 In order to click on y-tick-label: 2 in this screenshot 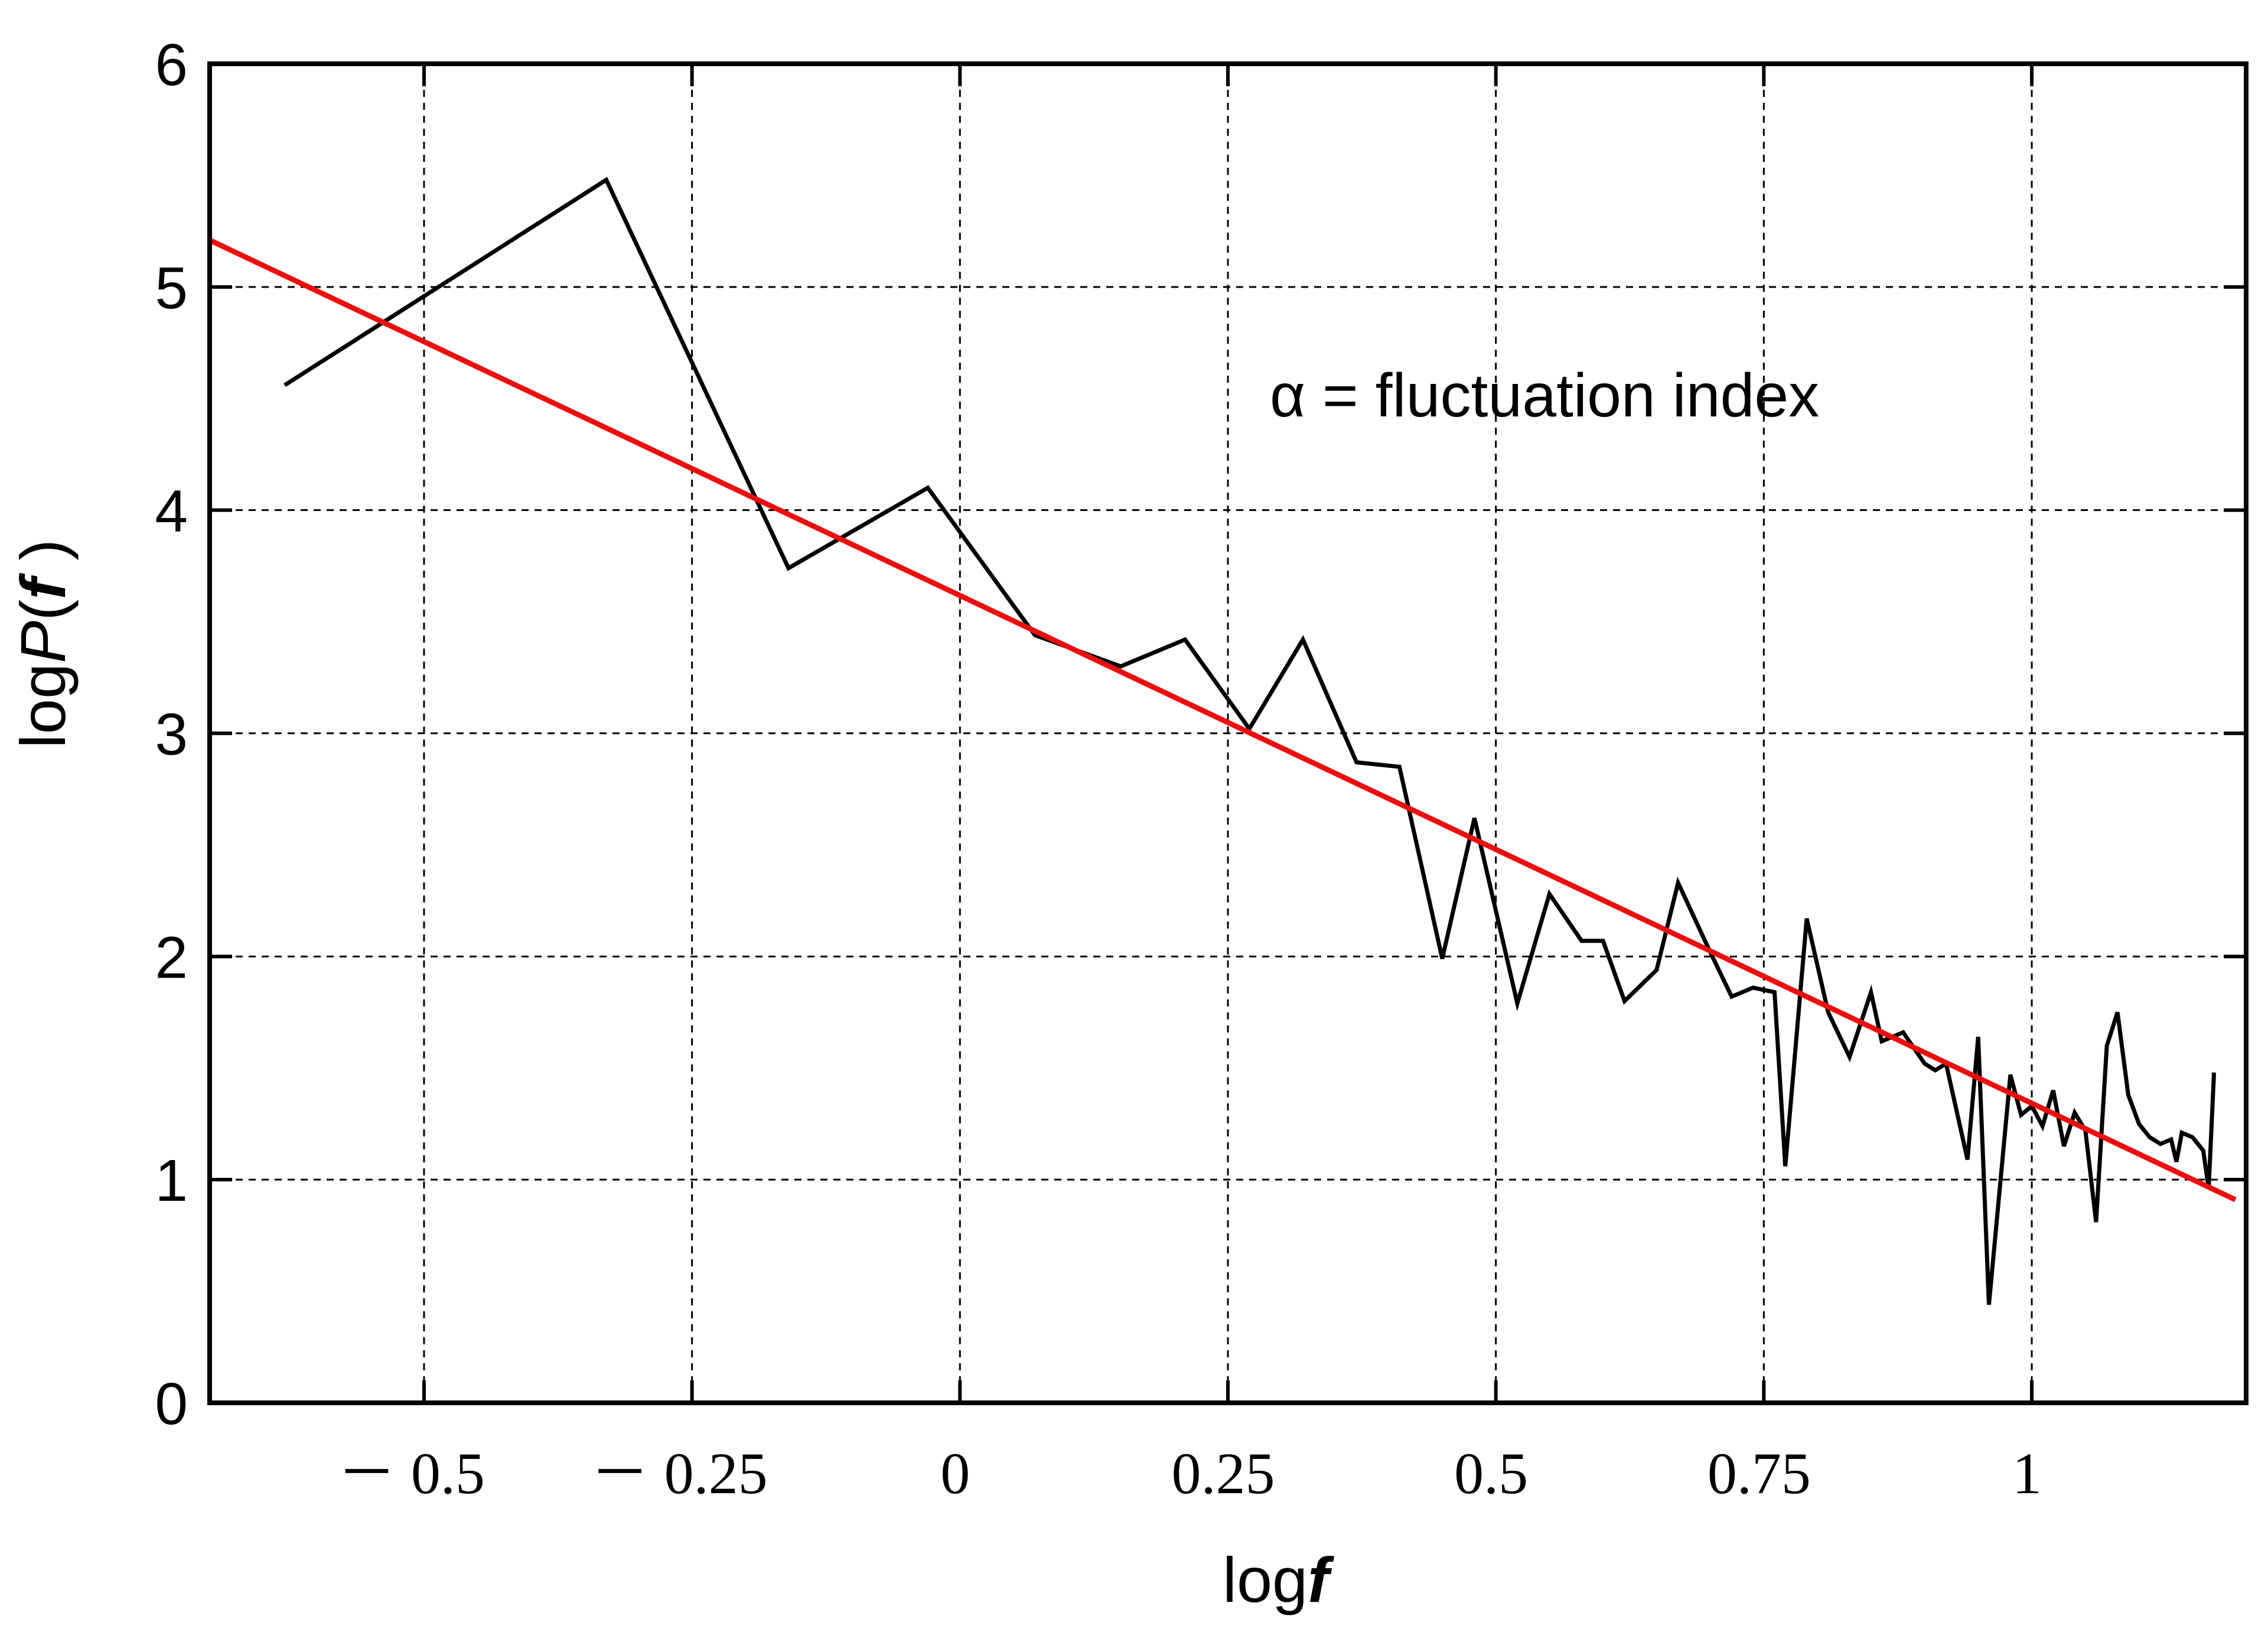, I will do `click(171, 958)`.